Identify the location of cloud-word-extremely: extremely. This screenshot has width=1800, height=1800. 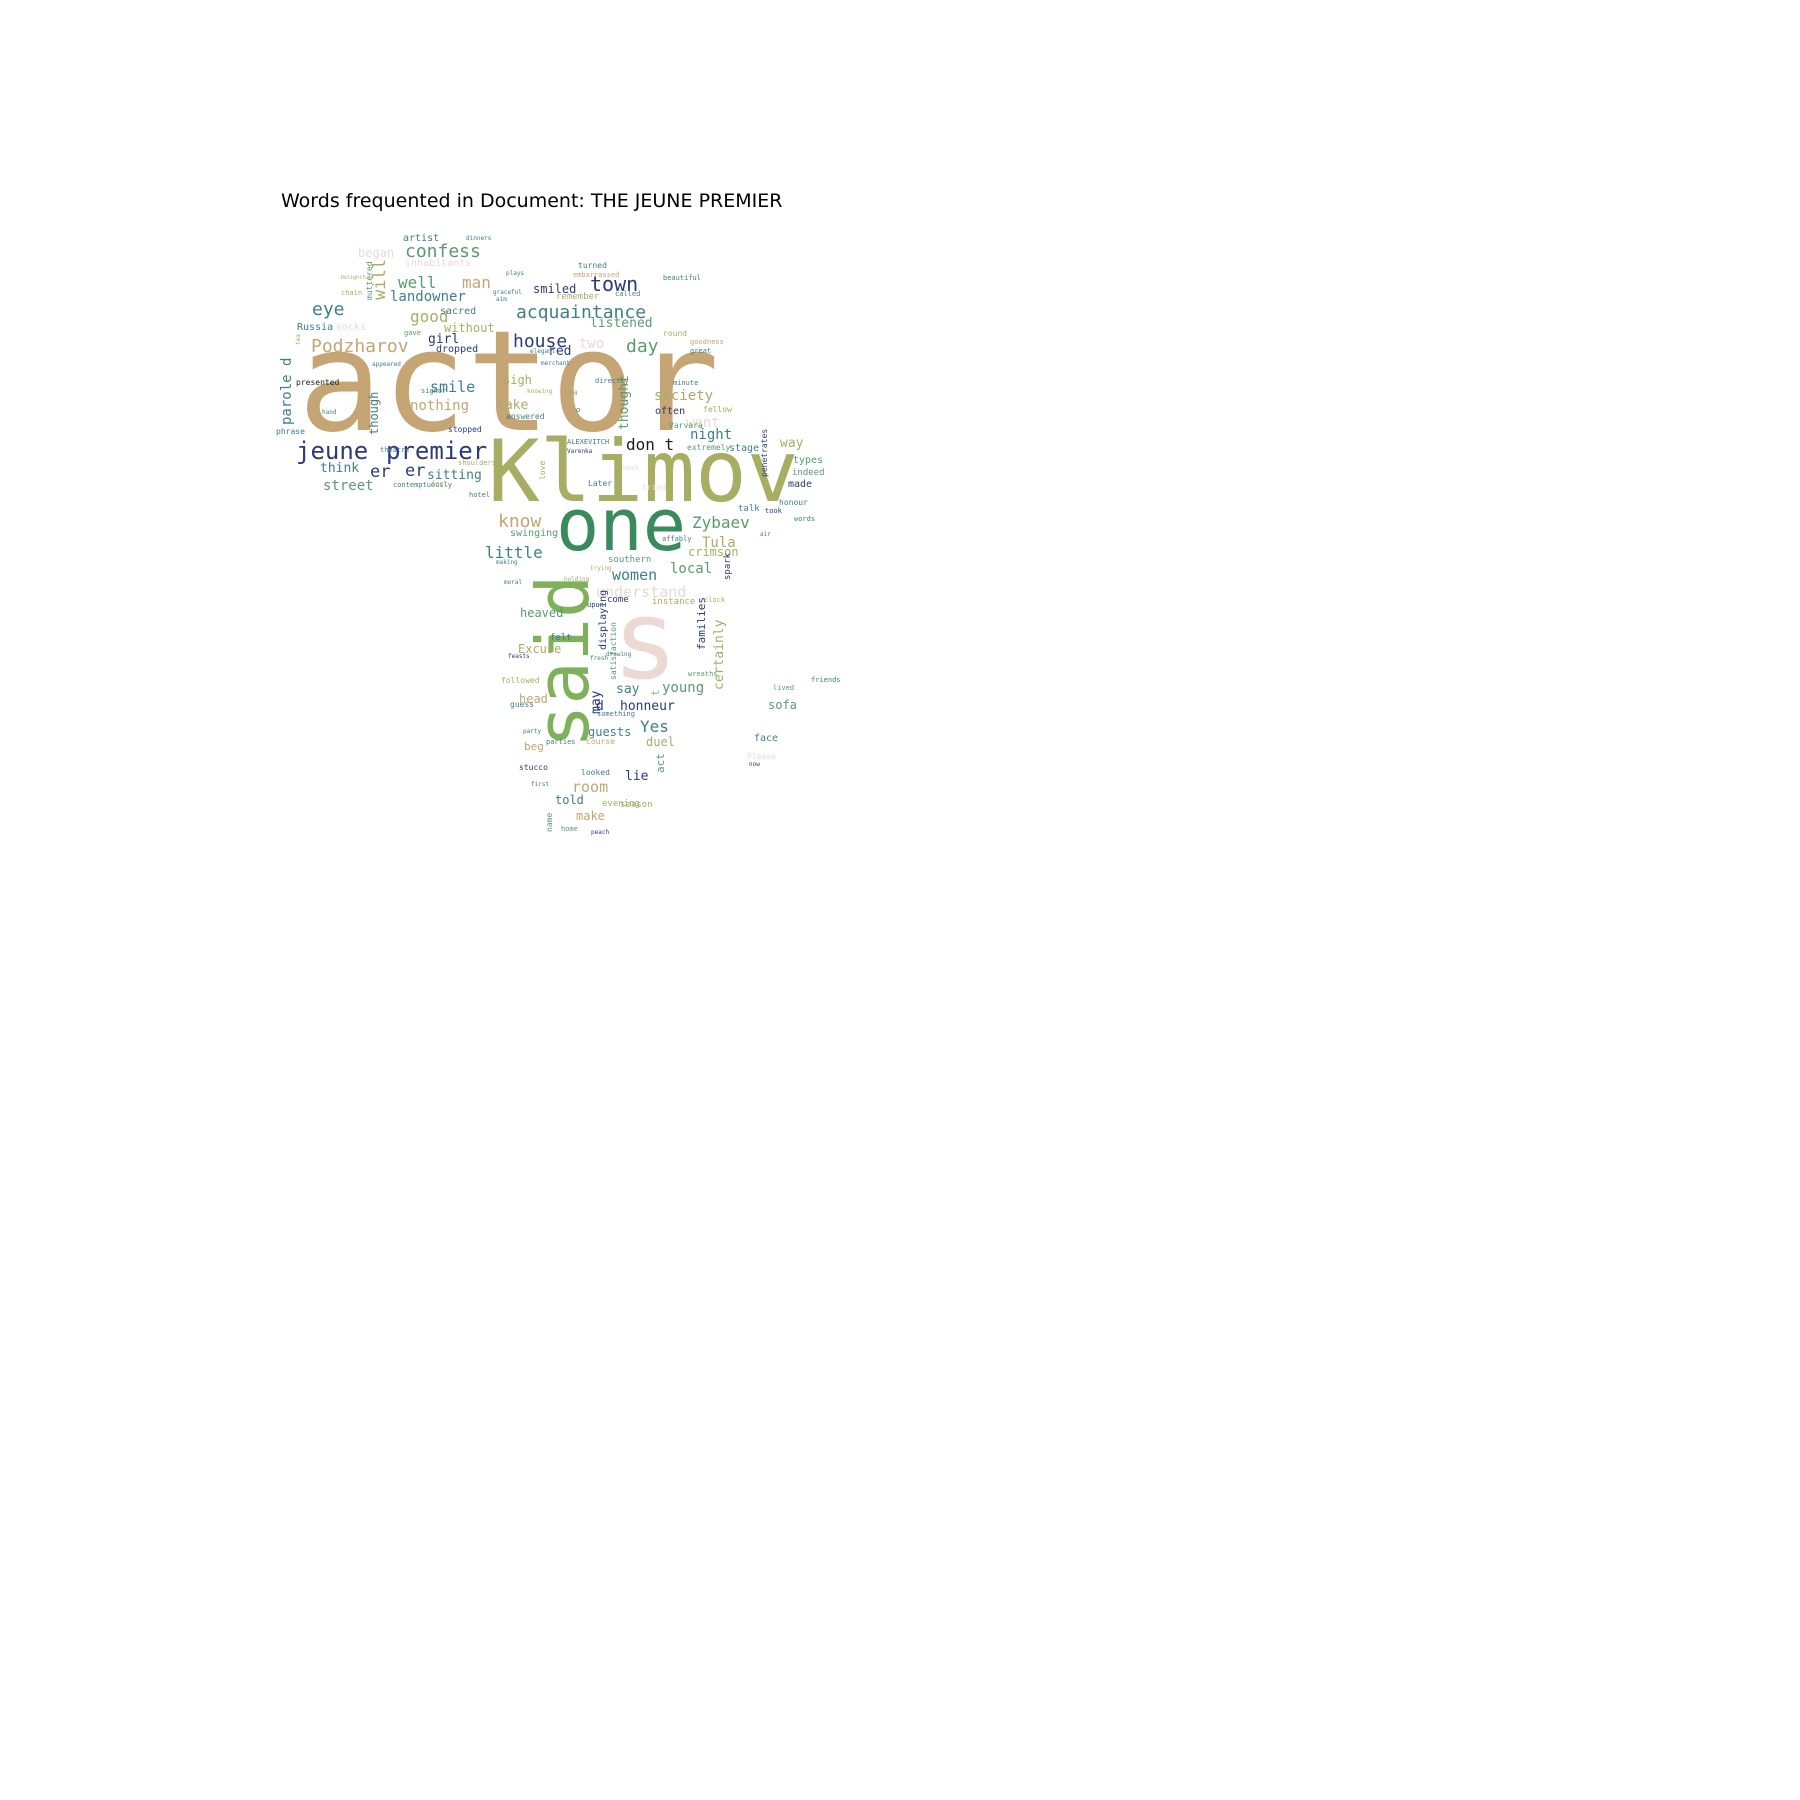
(709, 447).